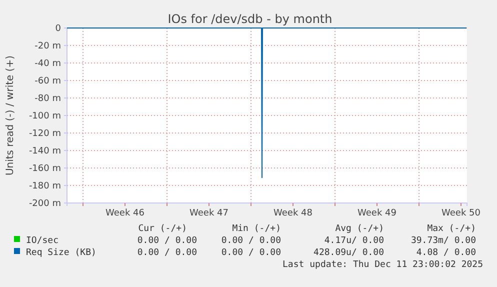  Describe the element at coordinates (446, 253) in the screenshot. I see `text: 4.08 / 0.00` at that location.